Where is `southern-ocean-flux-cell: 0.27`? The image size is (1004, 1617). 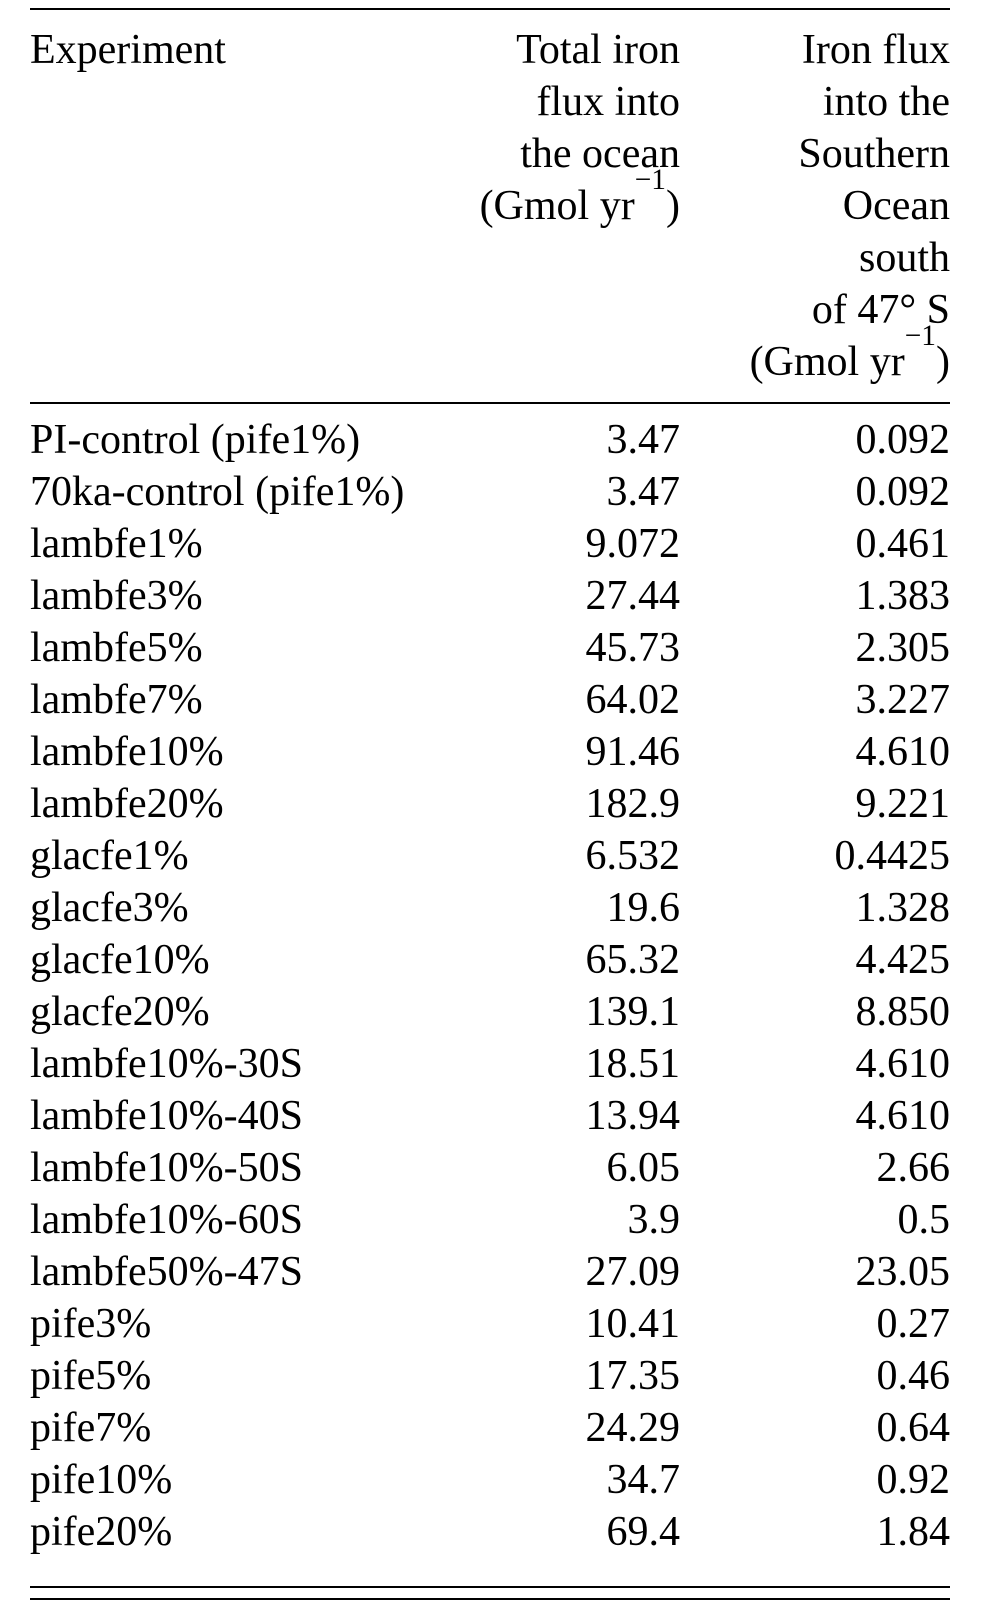
southern-ocean-flux-cell: 0.27 is located at coordinates (913, 1324).